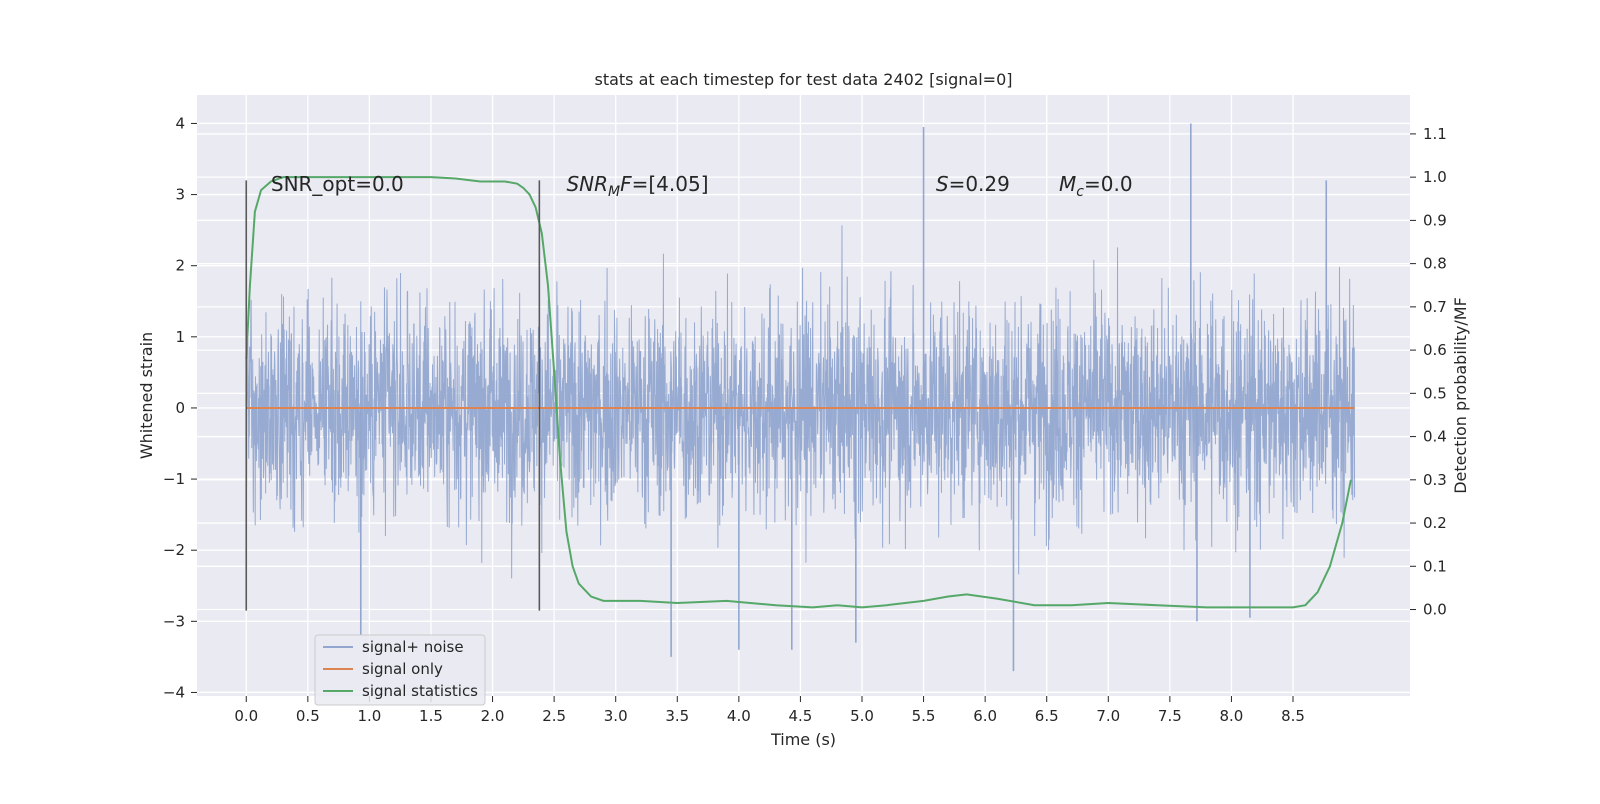 The image size is (1600, 804). What do you see at coordinates (1108, 184) in the screenshot?
I see `annotation-part: =0.0` at bounding box center [1108, 184].